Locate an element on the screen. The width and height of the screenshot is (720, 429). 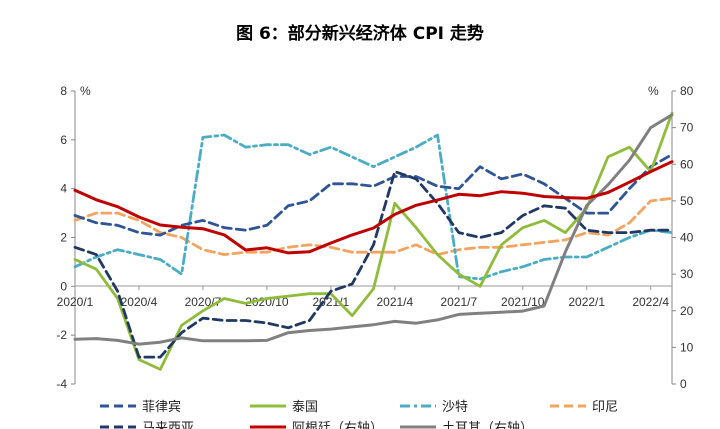
y-tick-label-left: 4 is located at coordinates (63, 189).